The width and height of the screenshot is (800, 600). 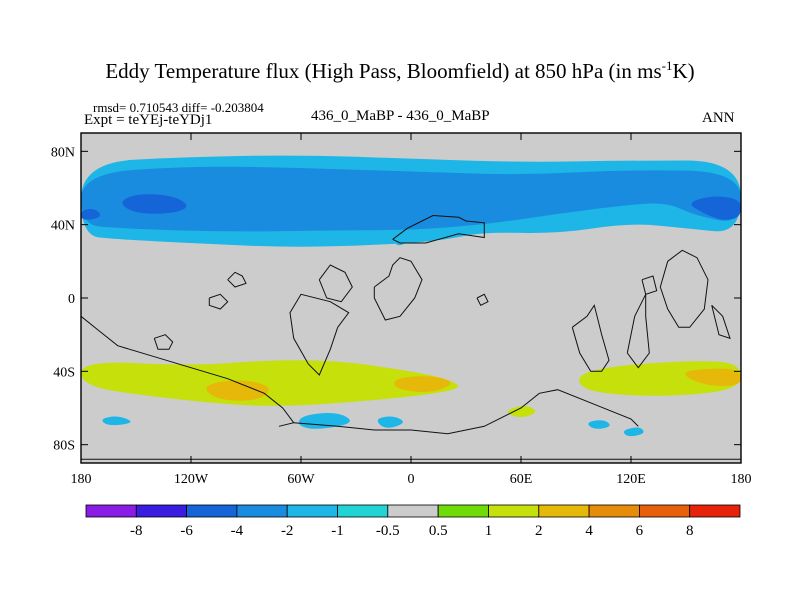 What do you see at coordinates (64, 446) in the screenshot?
I see `y-tick-label-4: 80S` at bounding box center [64, 446].